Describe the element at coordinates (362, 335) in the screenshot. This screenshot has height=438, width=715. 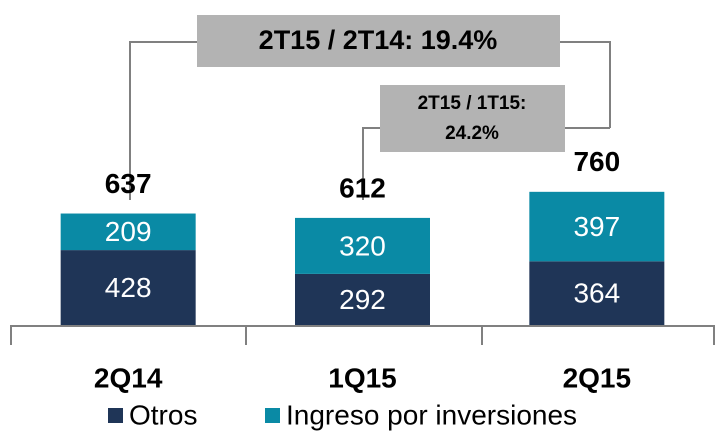
I see `x-axis` at that location.